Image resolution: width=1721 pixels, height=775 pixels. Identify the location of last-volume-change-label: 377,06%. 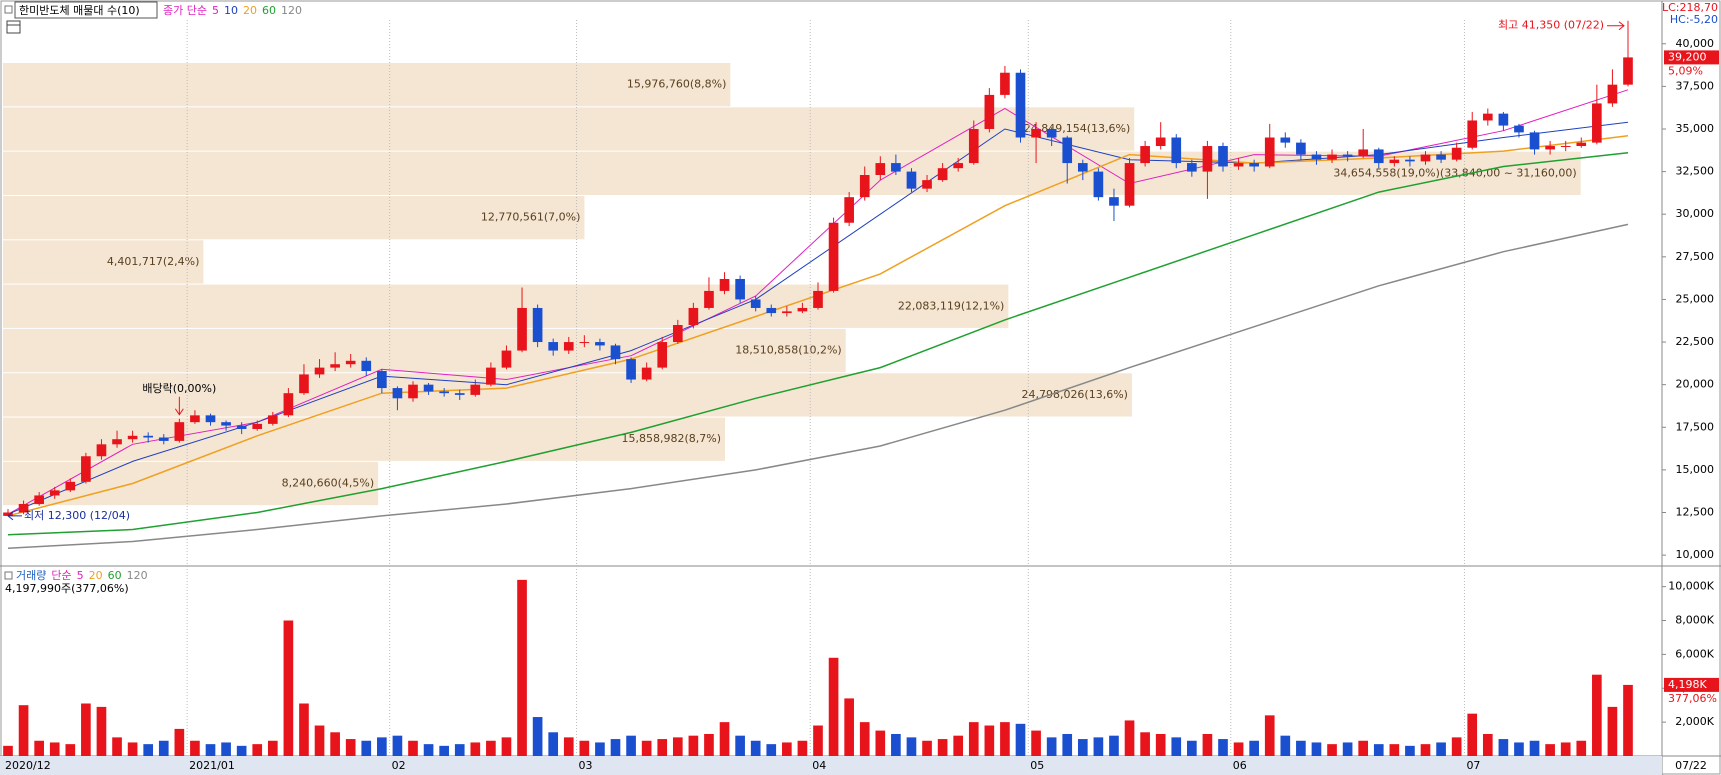
(1692, 698).